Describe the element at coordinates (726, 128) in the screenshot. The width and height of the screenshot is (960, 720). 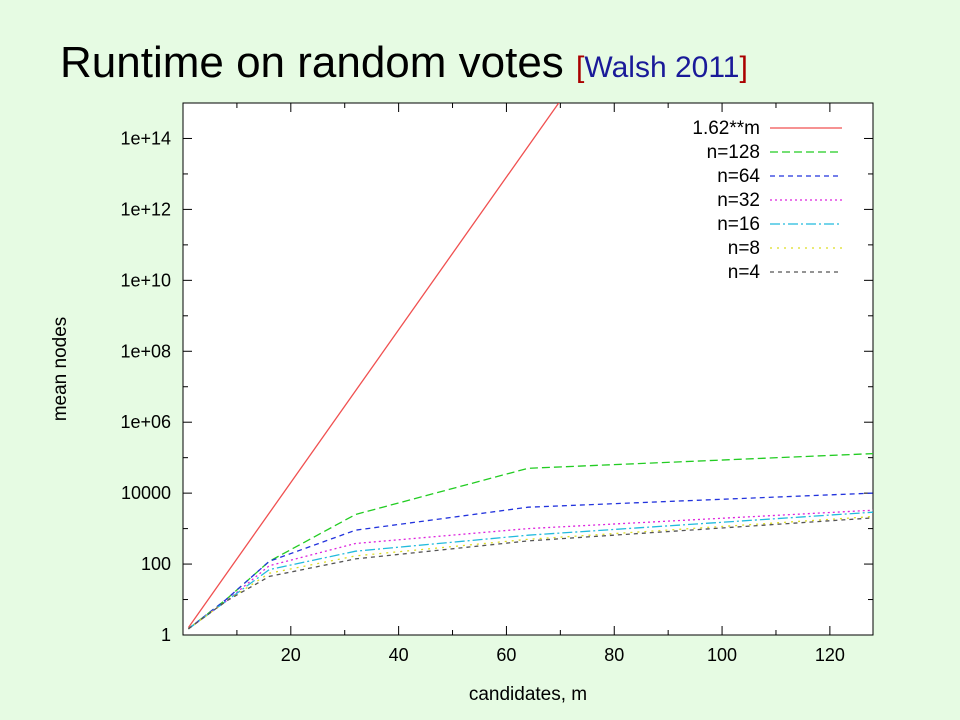
I see `legend-label: 1.62**m` at that location.